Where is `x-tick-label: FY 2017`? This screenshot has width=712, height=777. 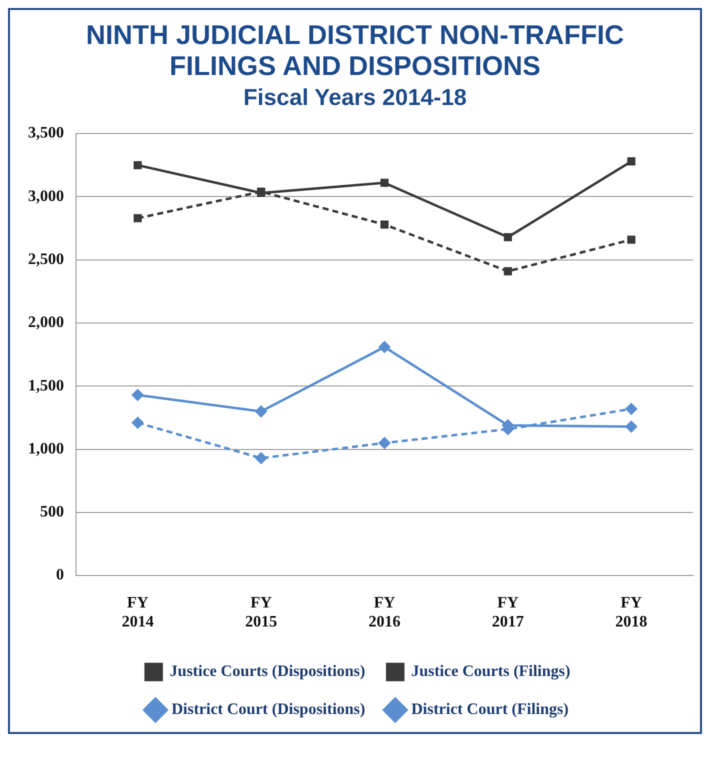 x-tick-label: FY 2017 is located at coordinates (508, 612).